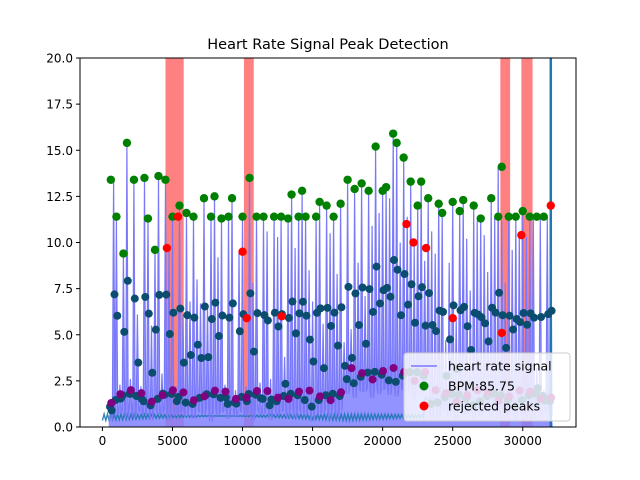 The height and width of the screenshot is (480, 640). Describe the element at coordinates (487, 387) in the screenshot. I see `legend-box` at that location.